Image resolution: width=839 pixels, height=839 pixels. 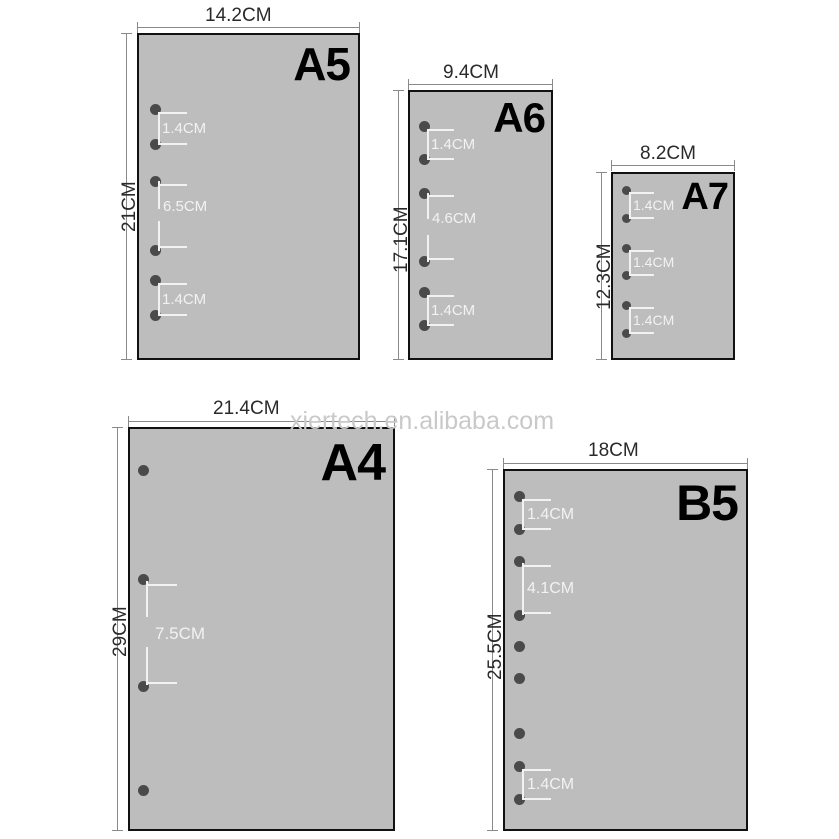 I want to click on a7-width-dimension-line, so click(x=673, y=165).